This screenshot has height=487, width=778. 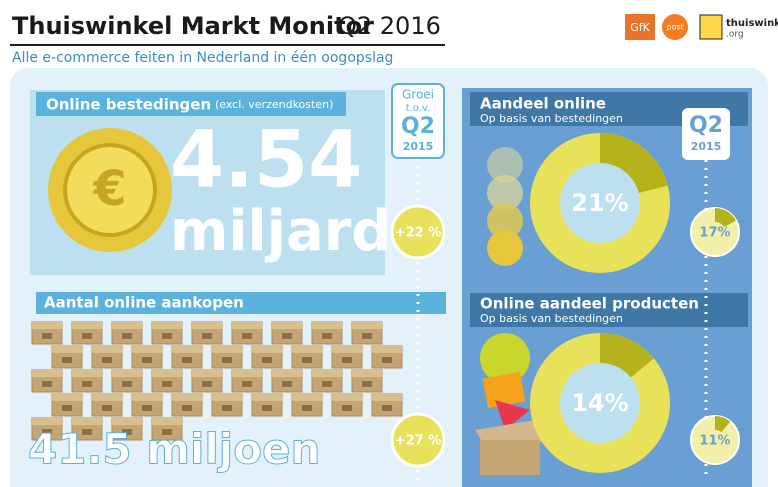 What do you see at coordinates (711, 27) in the screenshot?
I see `logo-cube` at bounding box center [711, 27].